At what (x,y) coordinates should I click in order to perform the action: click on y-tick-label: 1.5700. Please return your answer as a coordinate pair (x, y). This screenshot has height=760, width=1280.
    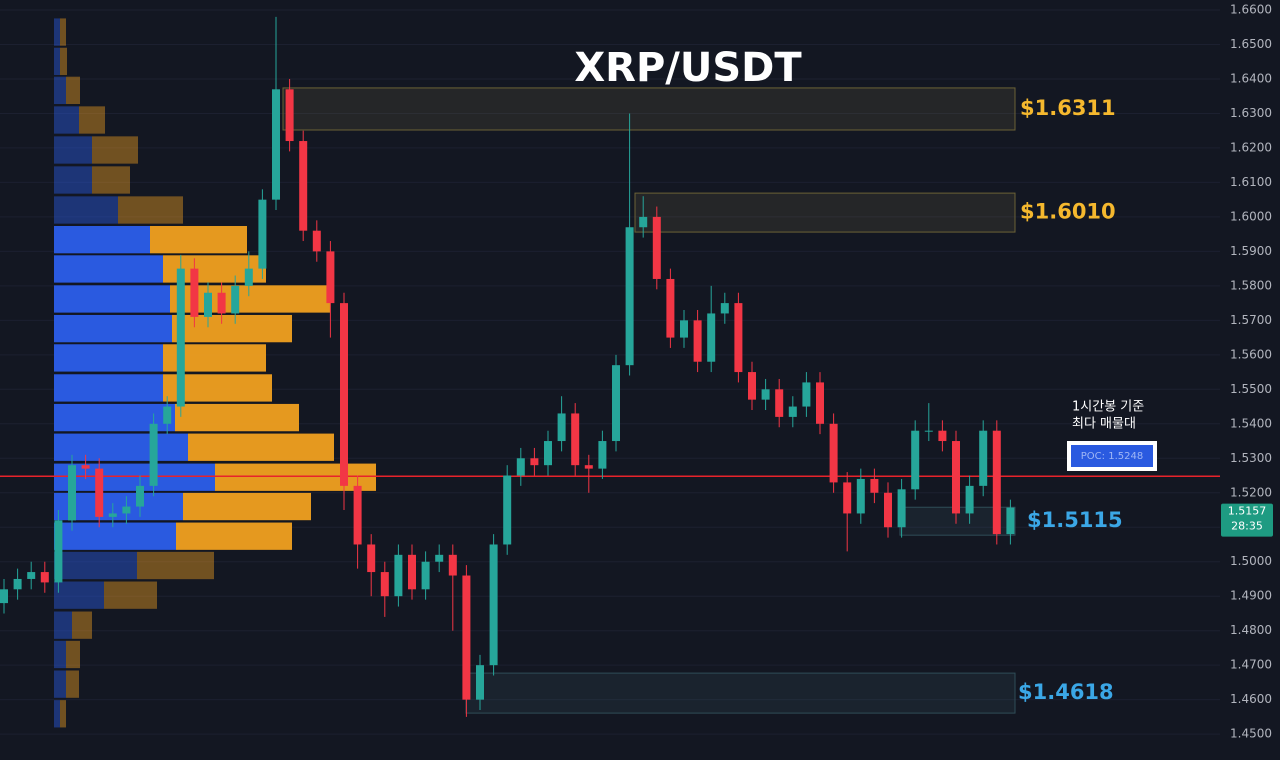
    Looking at the image, I should click on (1251, 320).